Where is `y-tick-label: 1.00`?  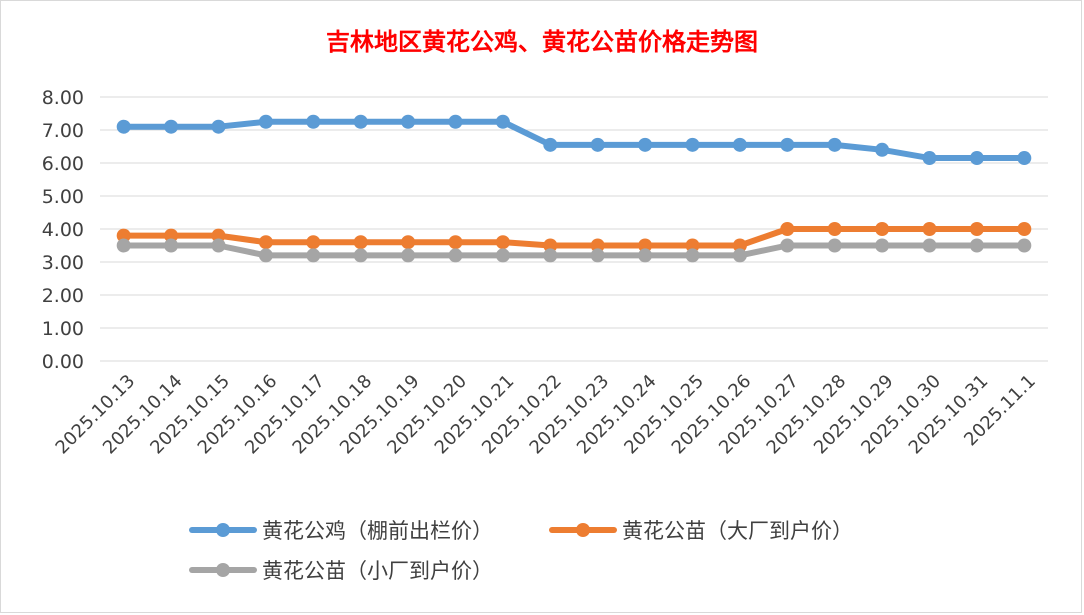
y-tick-label: 1.00 is located at coordinates (63, 329).